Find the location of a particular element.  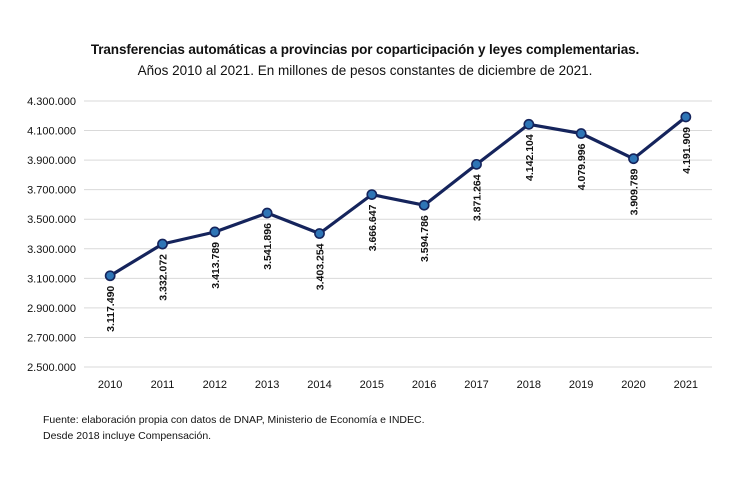

data-label: 3.541.896 is located at coordinates (268, 246).